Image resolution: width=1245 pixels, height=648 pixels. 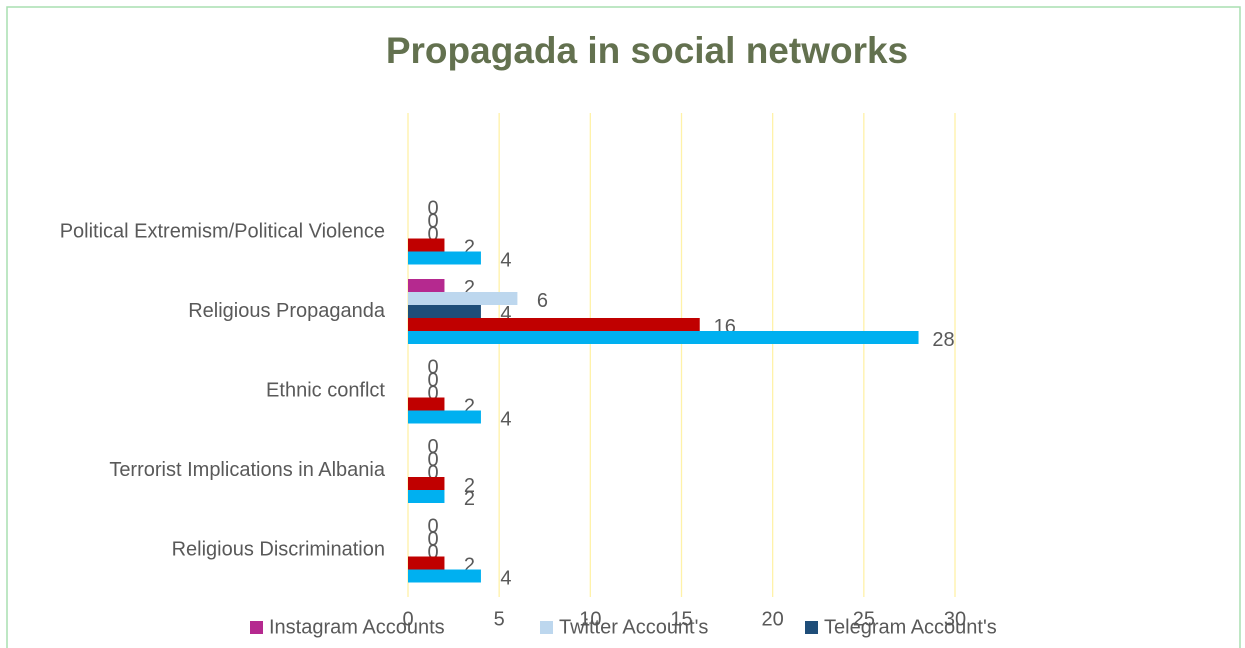 I want to click on legend-label: Telegram Account's, so click(x=910, y=627).